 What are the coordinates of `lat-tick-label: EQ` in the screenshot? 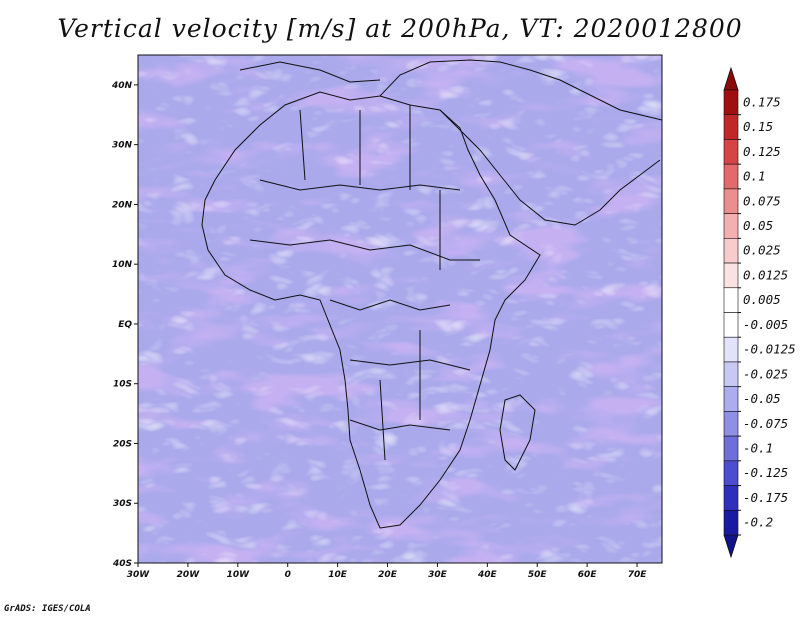 It's located at (125, 325).